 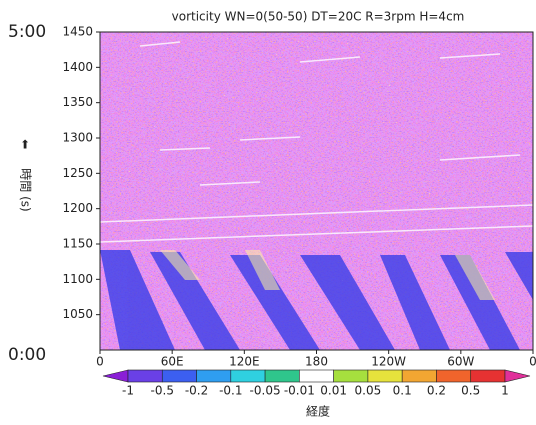 I want to click on y-tick-label: 1050, so click(x=77, y=314).